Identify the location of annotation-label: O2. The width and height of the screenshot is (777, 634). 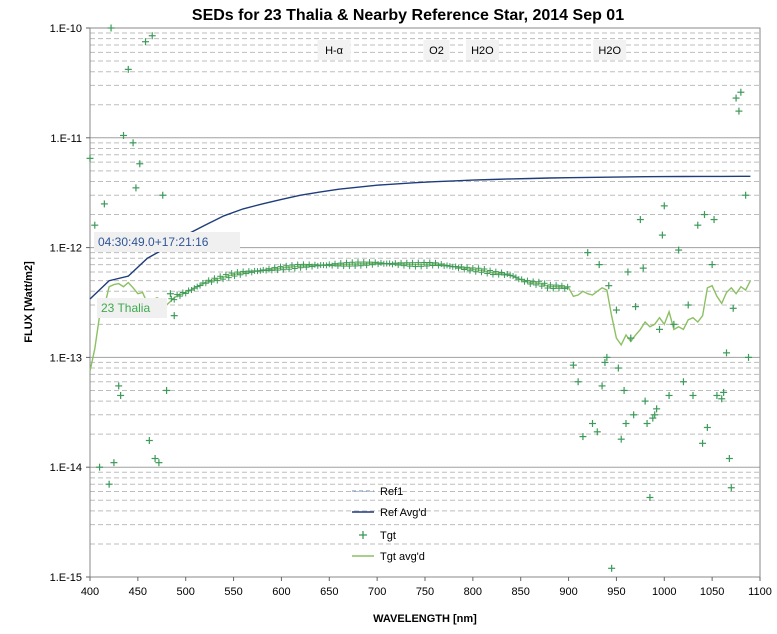
(436, 51).